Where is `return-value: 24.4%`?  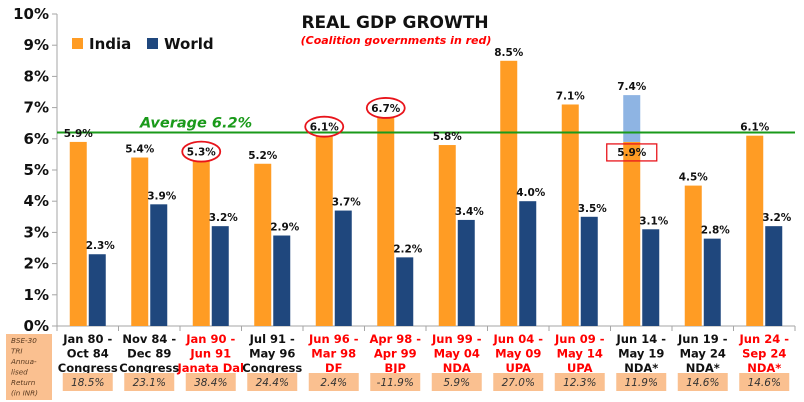
return-value: 24.4% is located at coordinates (272, 383).